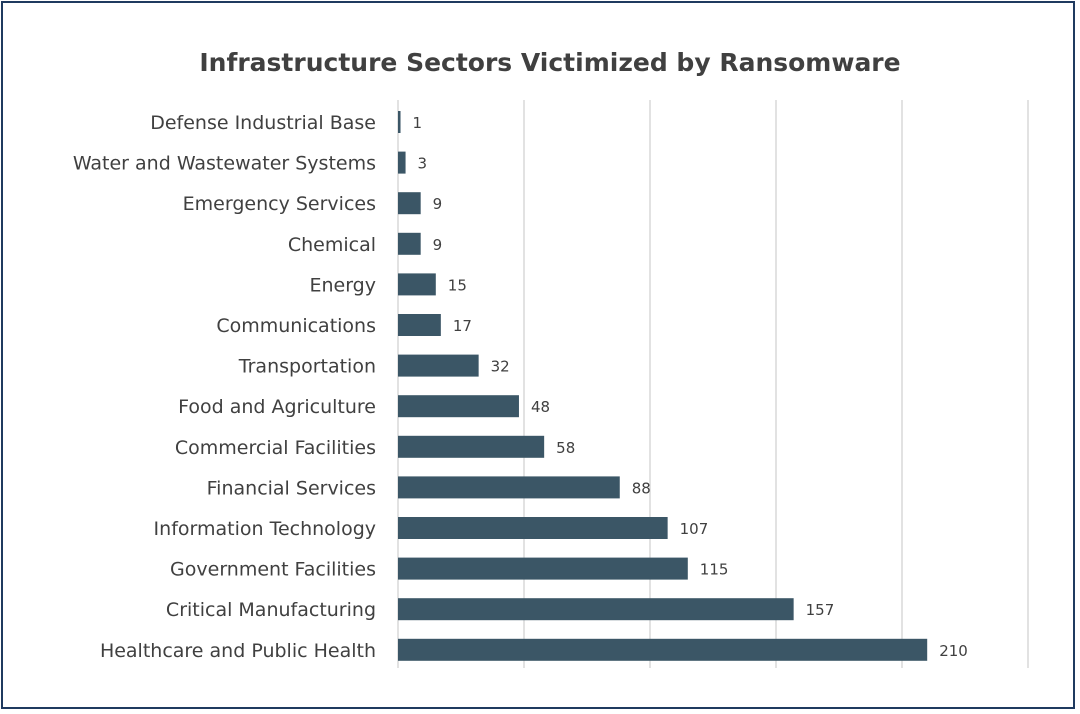 This screenshot has height=714, width=1080. What do you see at coordinates (224, 164) in the screenshot?
I see `category-label: Water and Wastewater Systems` at bounding box center [224, 164].